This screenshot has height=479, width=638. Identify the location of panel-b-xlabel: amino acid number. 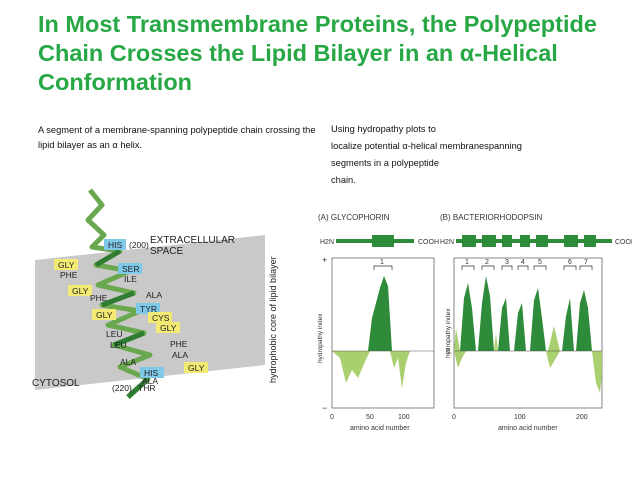
(528, 428).